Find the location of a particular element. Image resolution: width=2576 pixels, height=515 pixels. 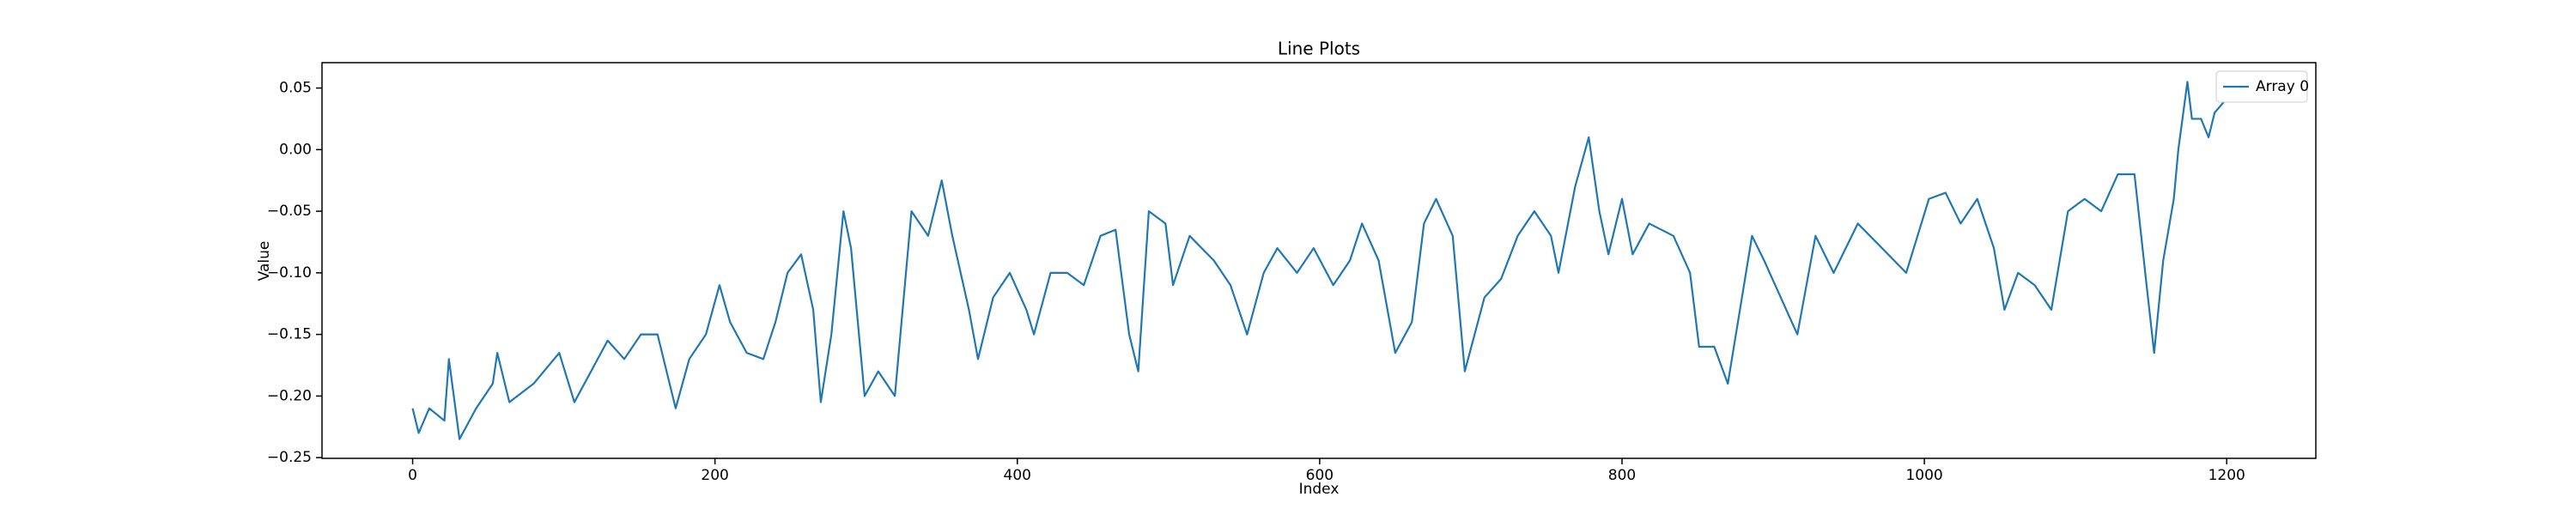

x-tick-label: 400 is located at coordinates (1017, 475).